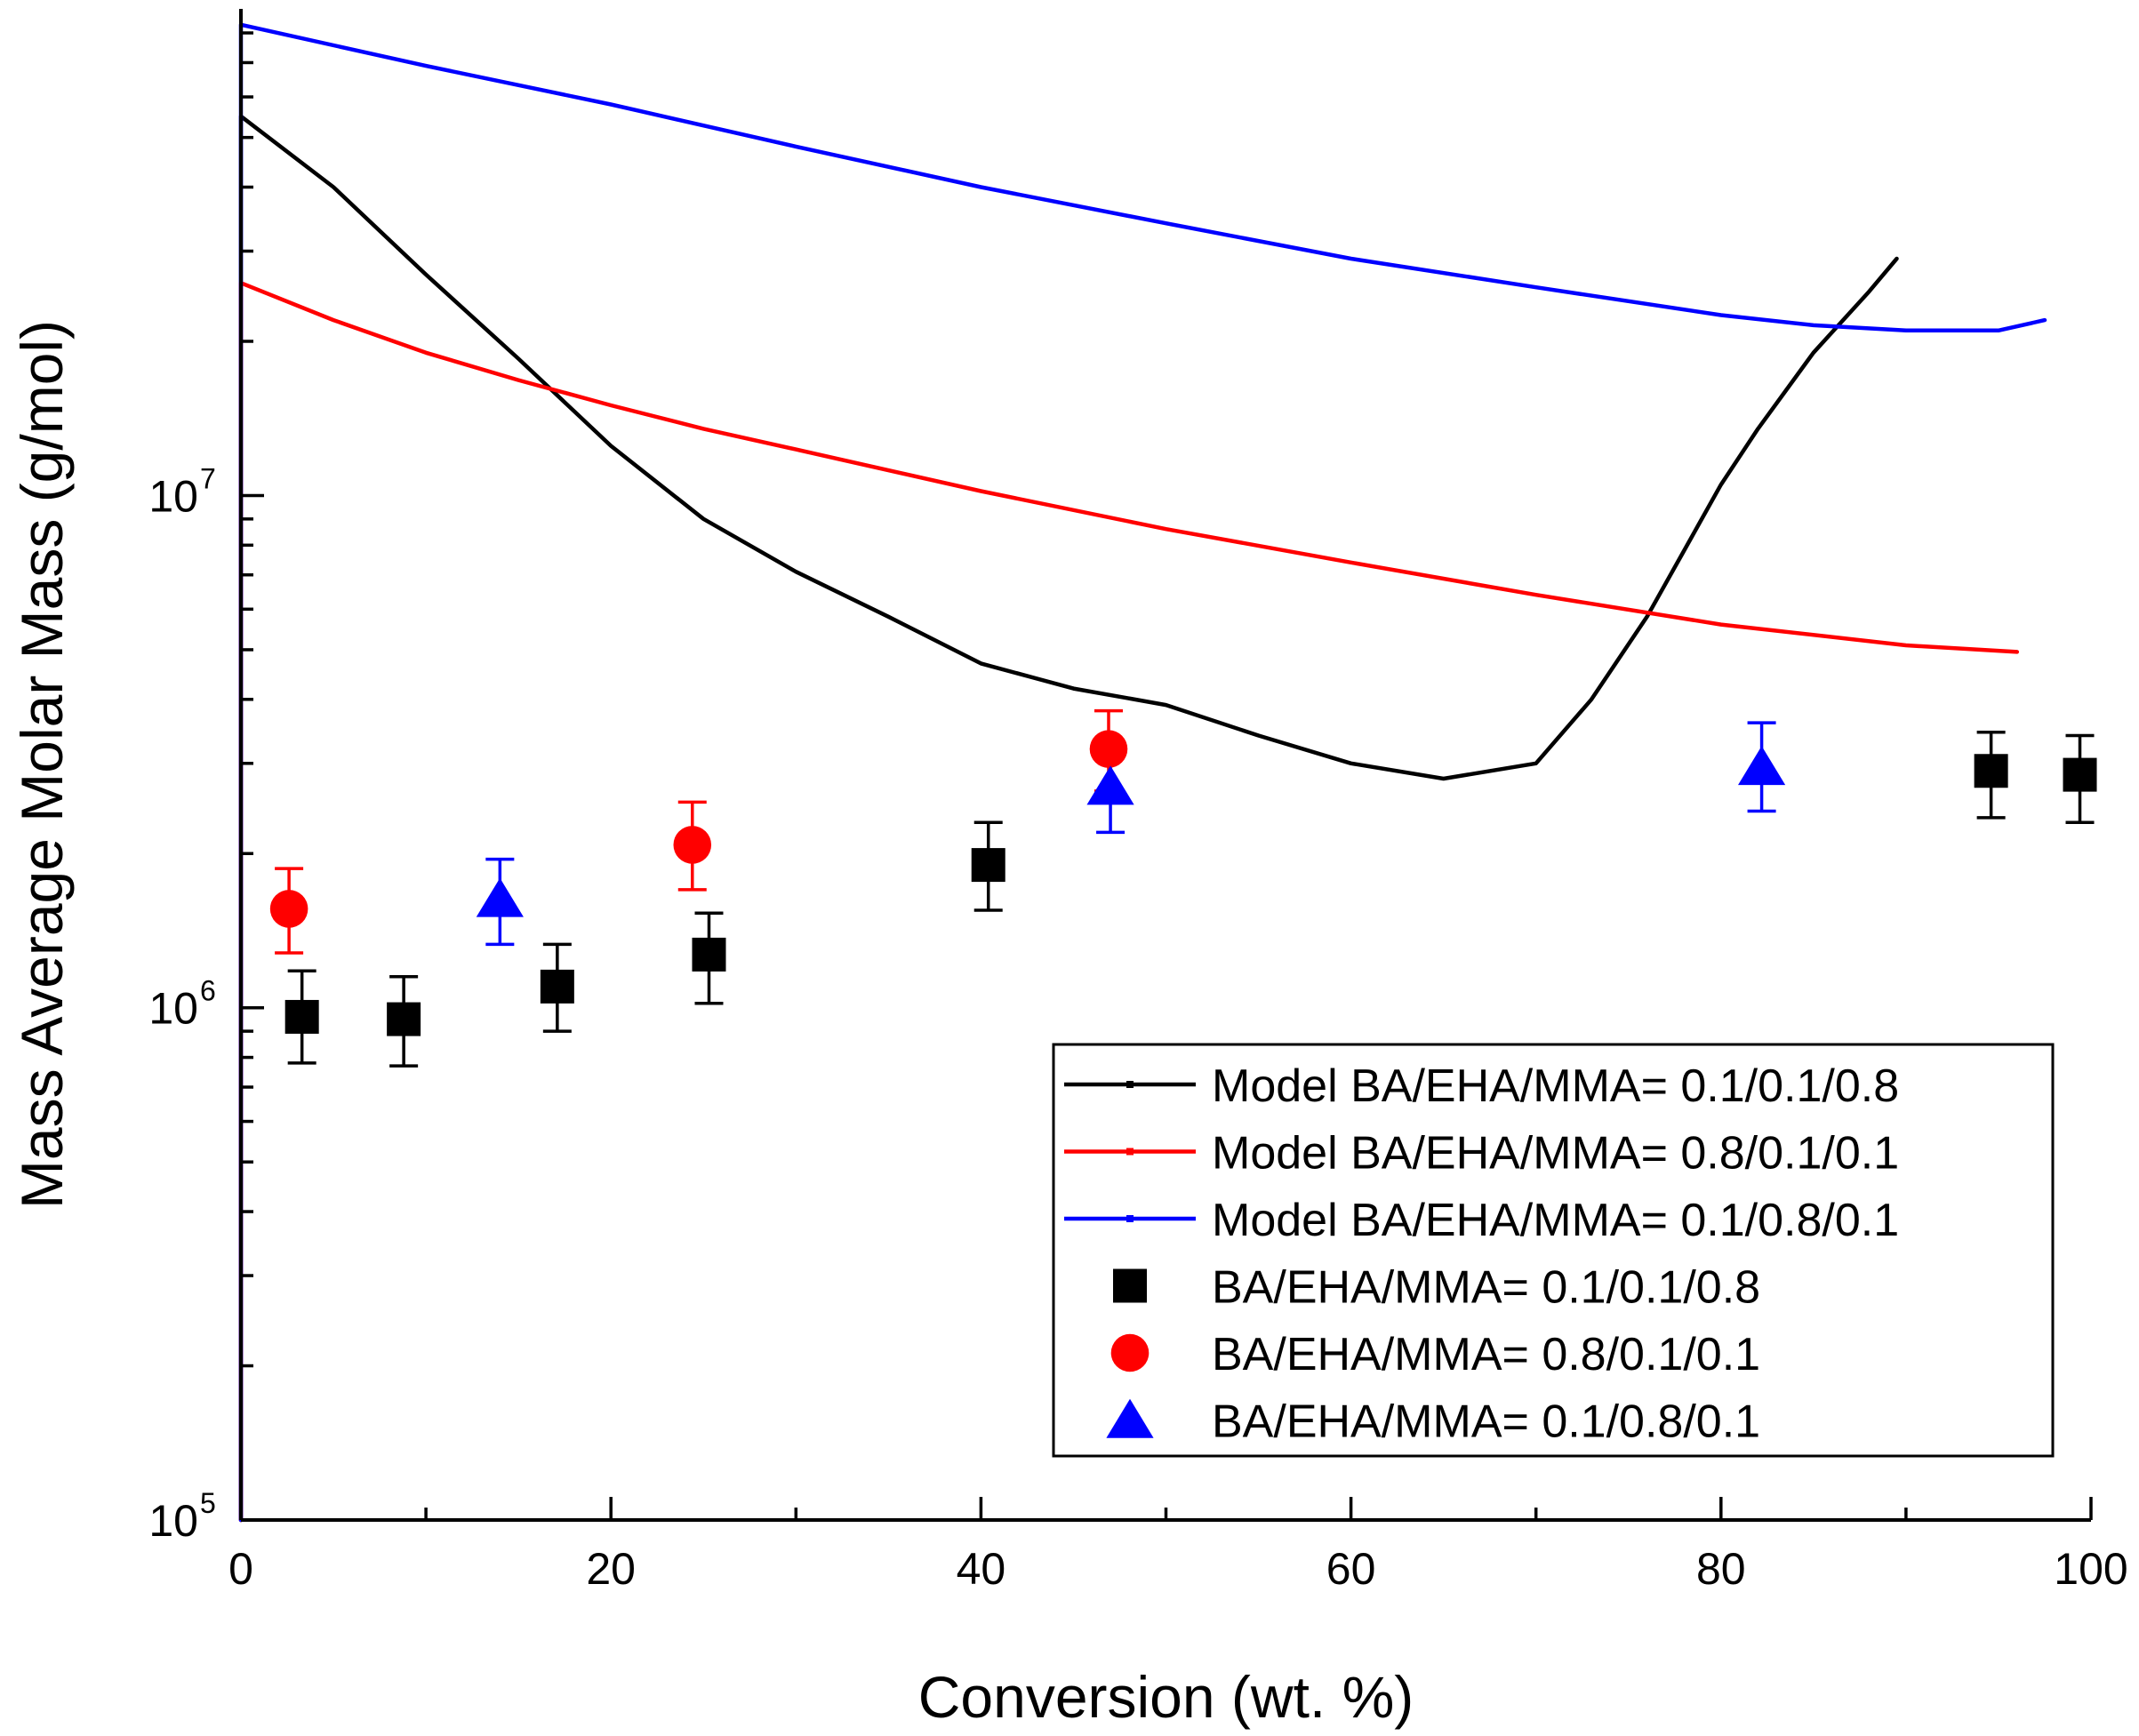 The height and width of the screenshot is (1736, 2139). I want to click on legend-entry: BA/EHA/MMA= 0.8/0.1/0.1, so click(1435, 1354).